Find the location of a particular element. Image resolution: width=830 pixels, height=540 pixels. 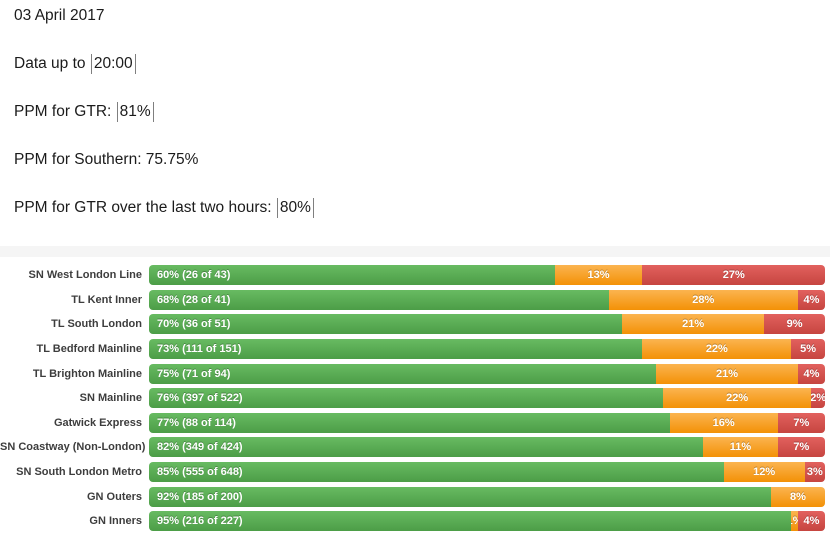

chart-row: SN Mainline 76% (397 of 522) 22% 2% is located at coordinates (415, 398).